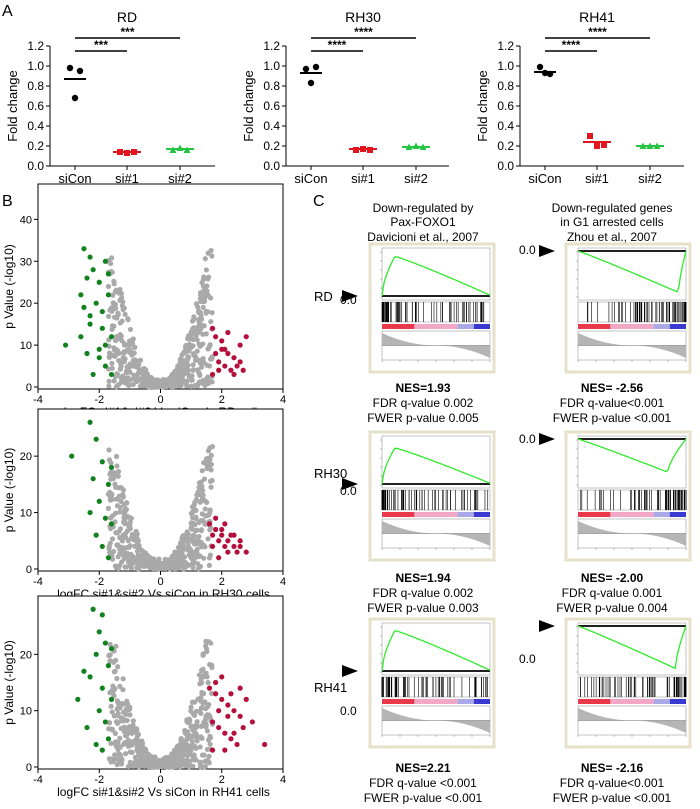 Image resolution: width=700 pixels, height=809 pixels. Describe the element at coordinates (612, 578) in the screenshot. I see `nes-value: NES= -2.00` at that location.